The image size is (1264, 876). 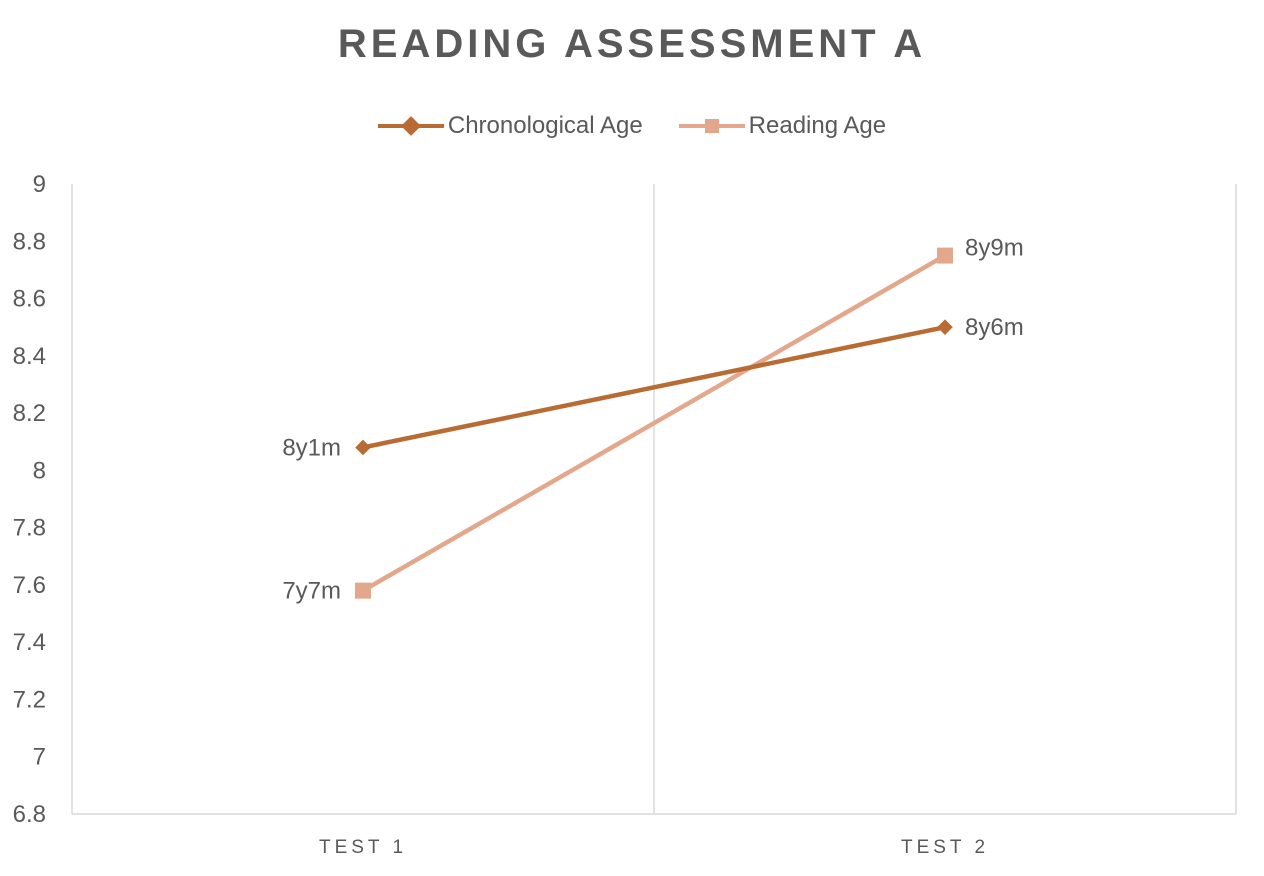 What do you see at coordinates (711, 126) in the screenshot?
I see `legend-swatch-reading-age` at bounding box center [711, 126].